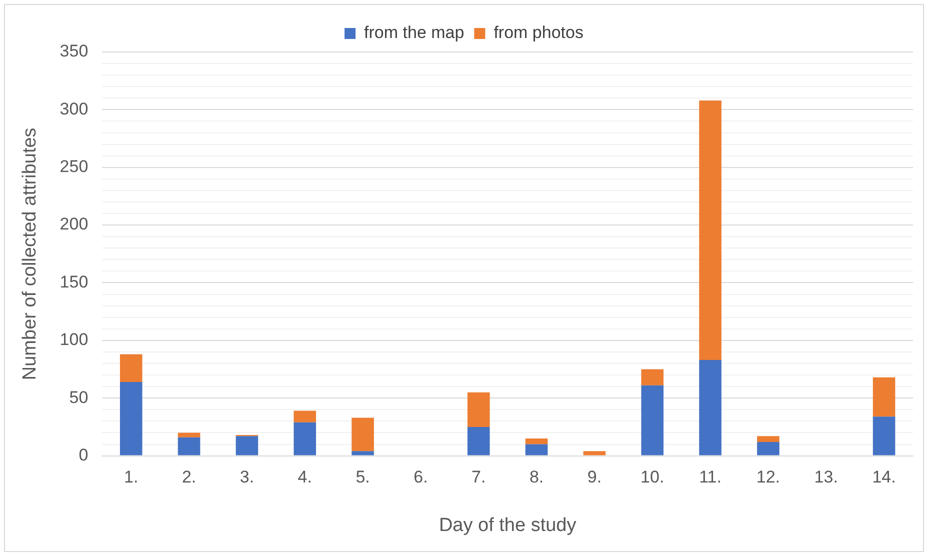 This screenshot has height=558, width=930. Describe the element at coordinates (305, 477) in the screenshot. I see `x-tick-label: 4.` at that location.